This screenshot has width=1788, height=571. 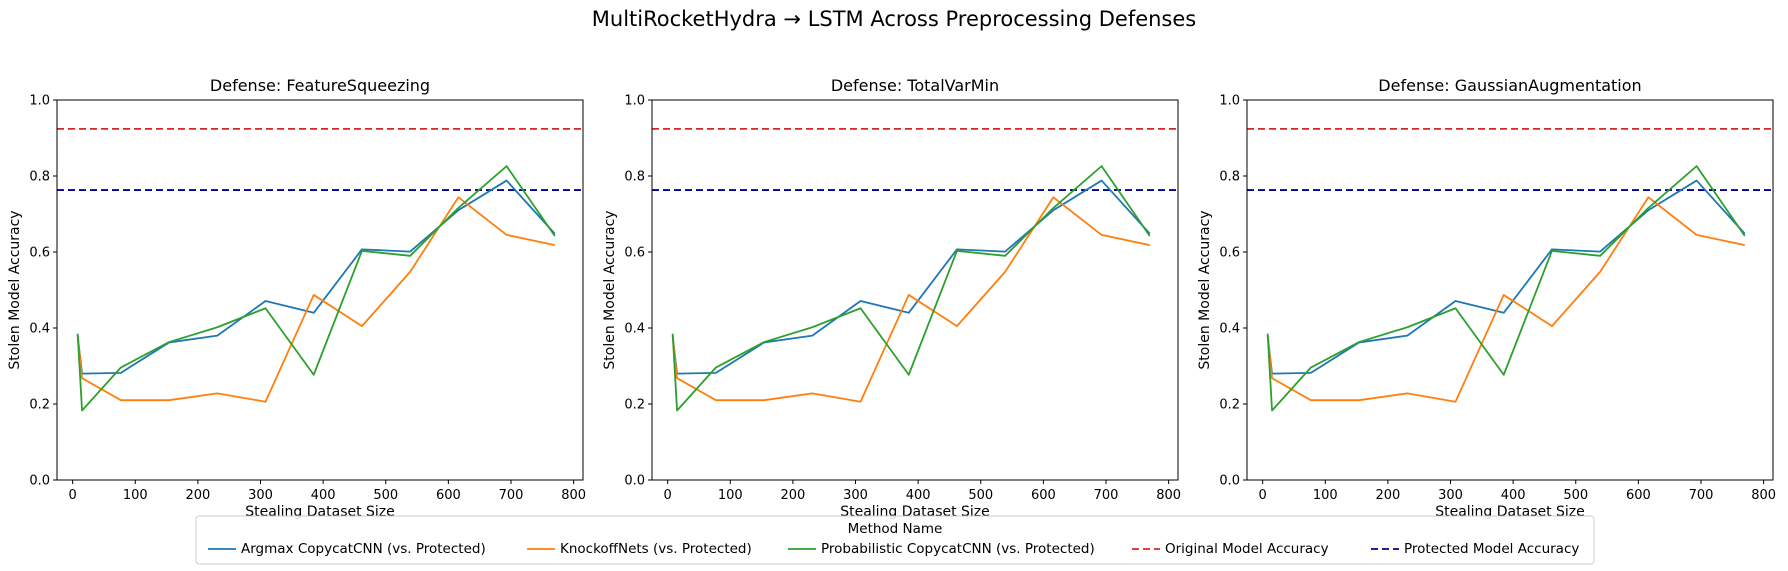 What do you see at coordinates (1509, 85) in the screenshot?
I see `subplot-title: Defense: GaussianAugmentation` at bounding box center [1509, 85].